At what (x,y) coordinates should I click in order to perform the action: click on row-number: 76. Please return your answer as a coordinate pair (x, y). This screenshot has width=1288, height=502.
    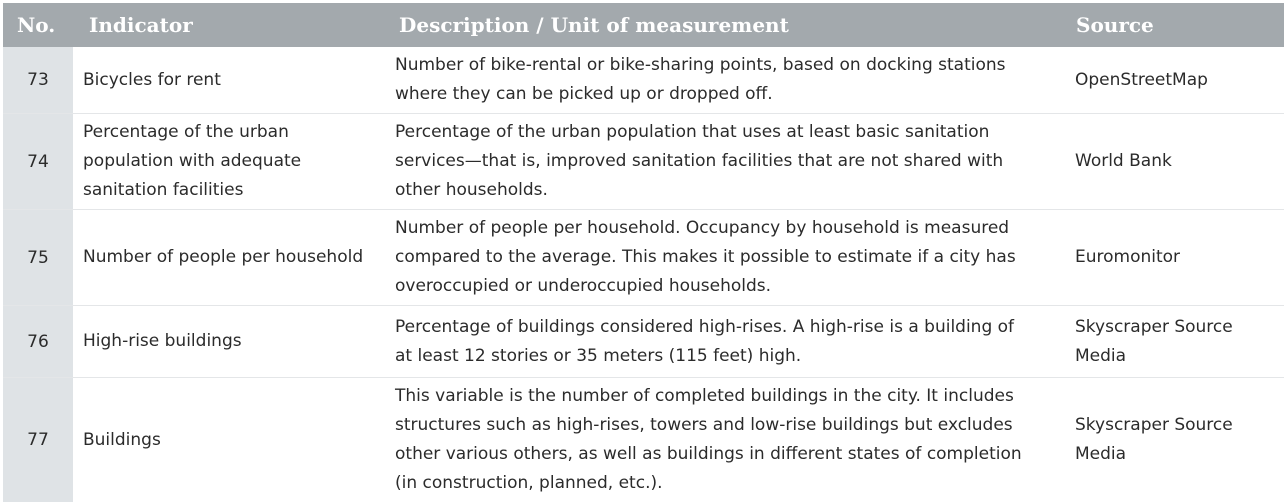
    Looking at the image, I should click on (38, 341).